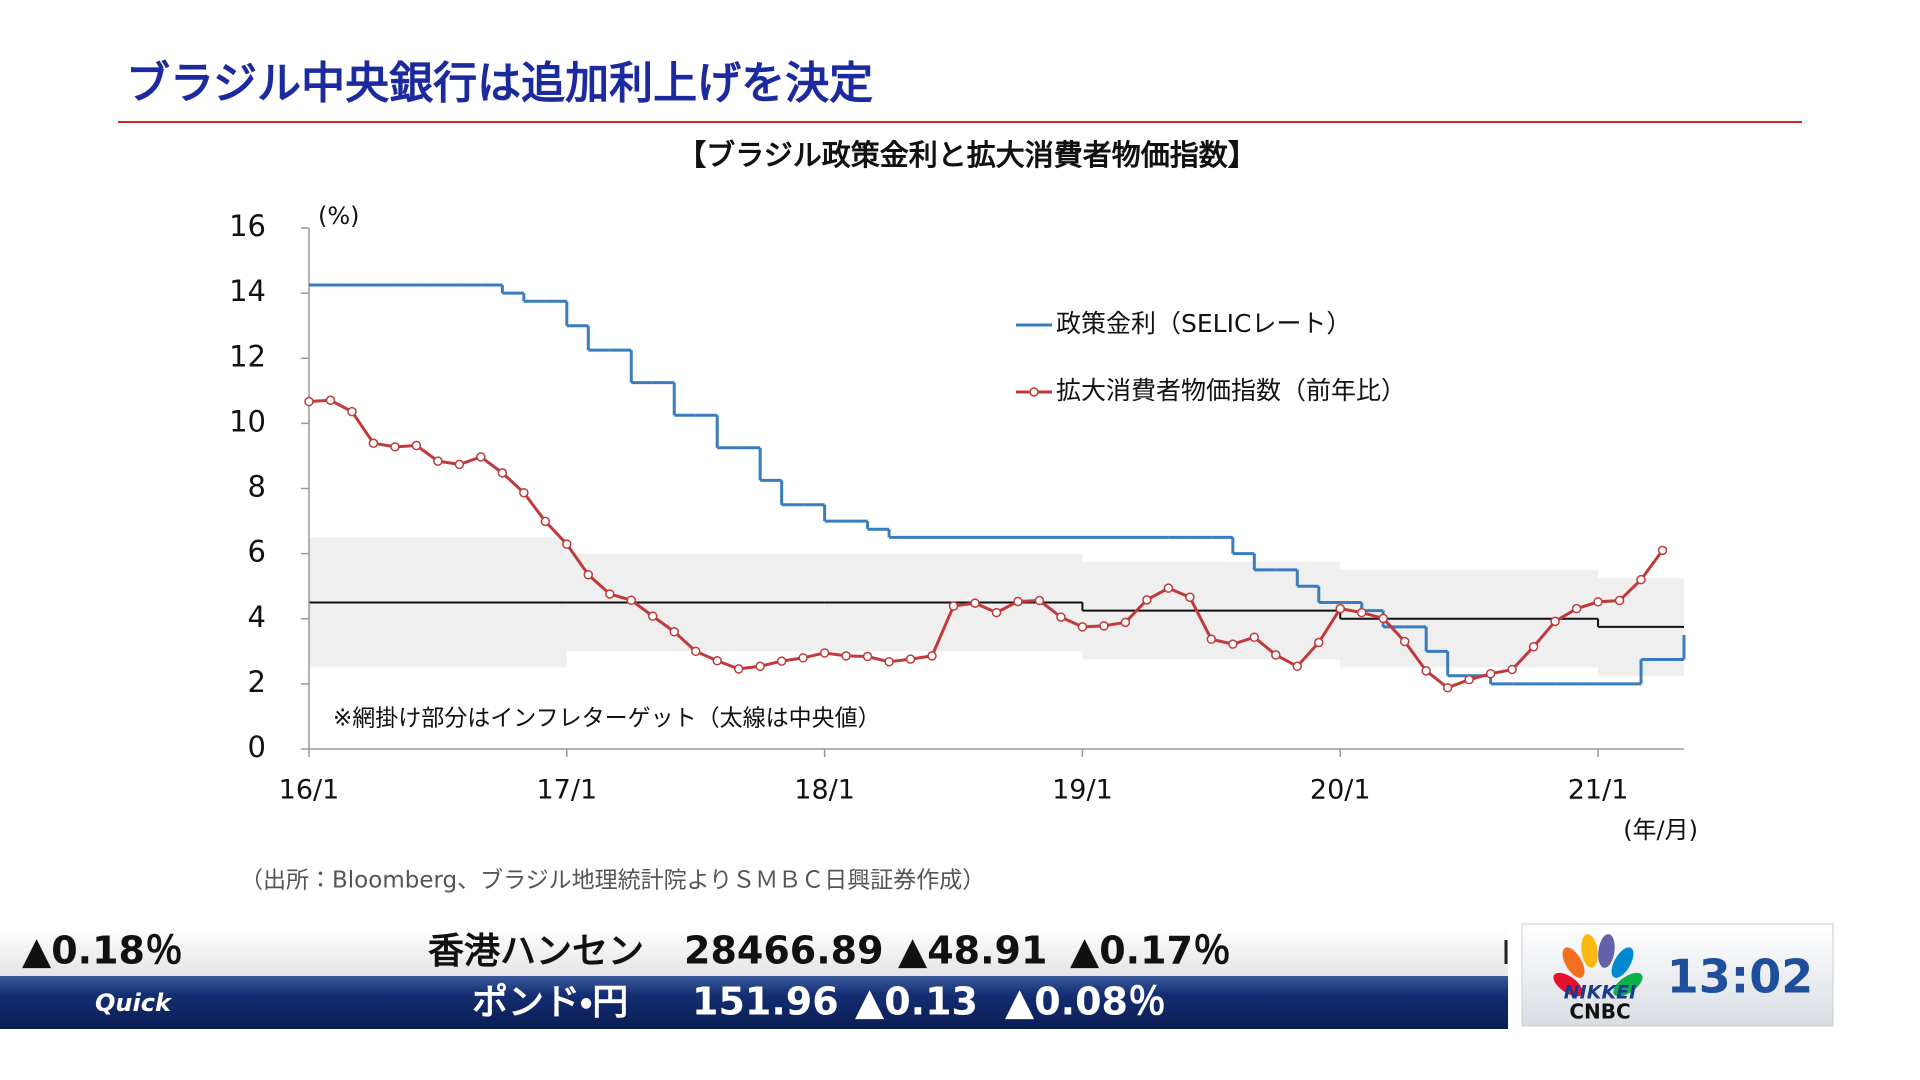 The image size is (1920, 1080). Describe the element at coordinates (339, 216) in the screenshot. I see `y-unit: (%)` at that location.